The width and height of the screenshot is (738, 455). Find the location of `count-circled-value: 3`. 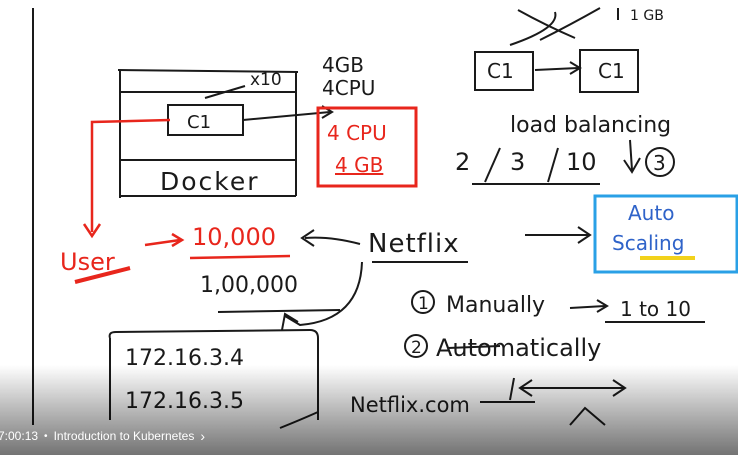

count-circled-value: 3 is located at coordinates (659, 163).